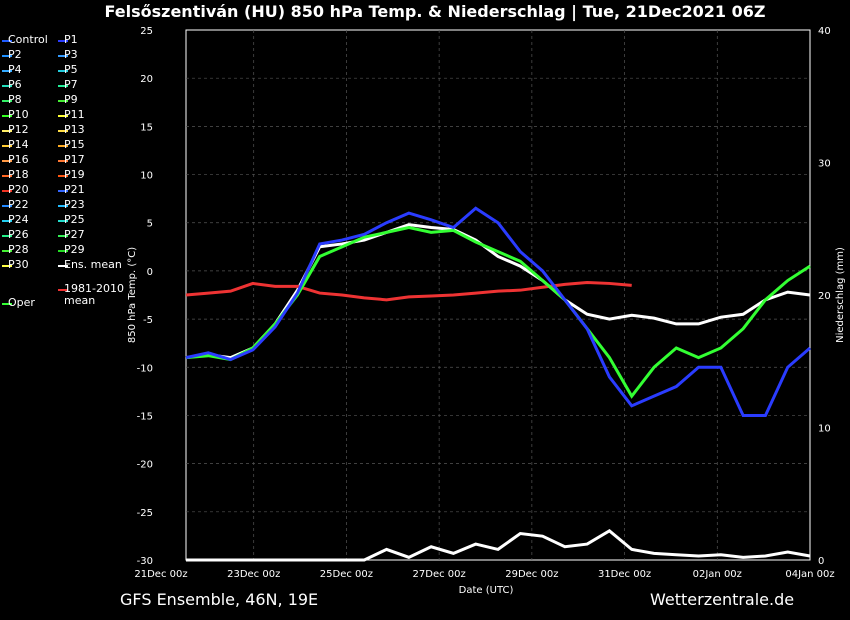 The height and width of the screenshot is (620, 850). I want to click on x-tick-label: 25Dec 00z, so click(346, 574).